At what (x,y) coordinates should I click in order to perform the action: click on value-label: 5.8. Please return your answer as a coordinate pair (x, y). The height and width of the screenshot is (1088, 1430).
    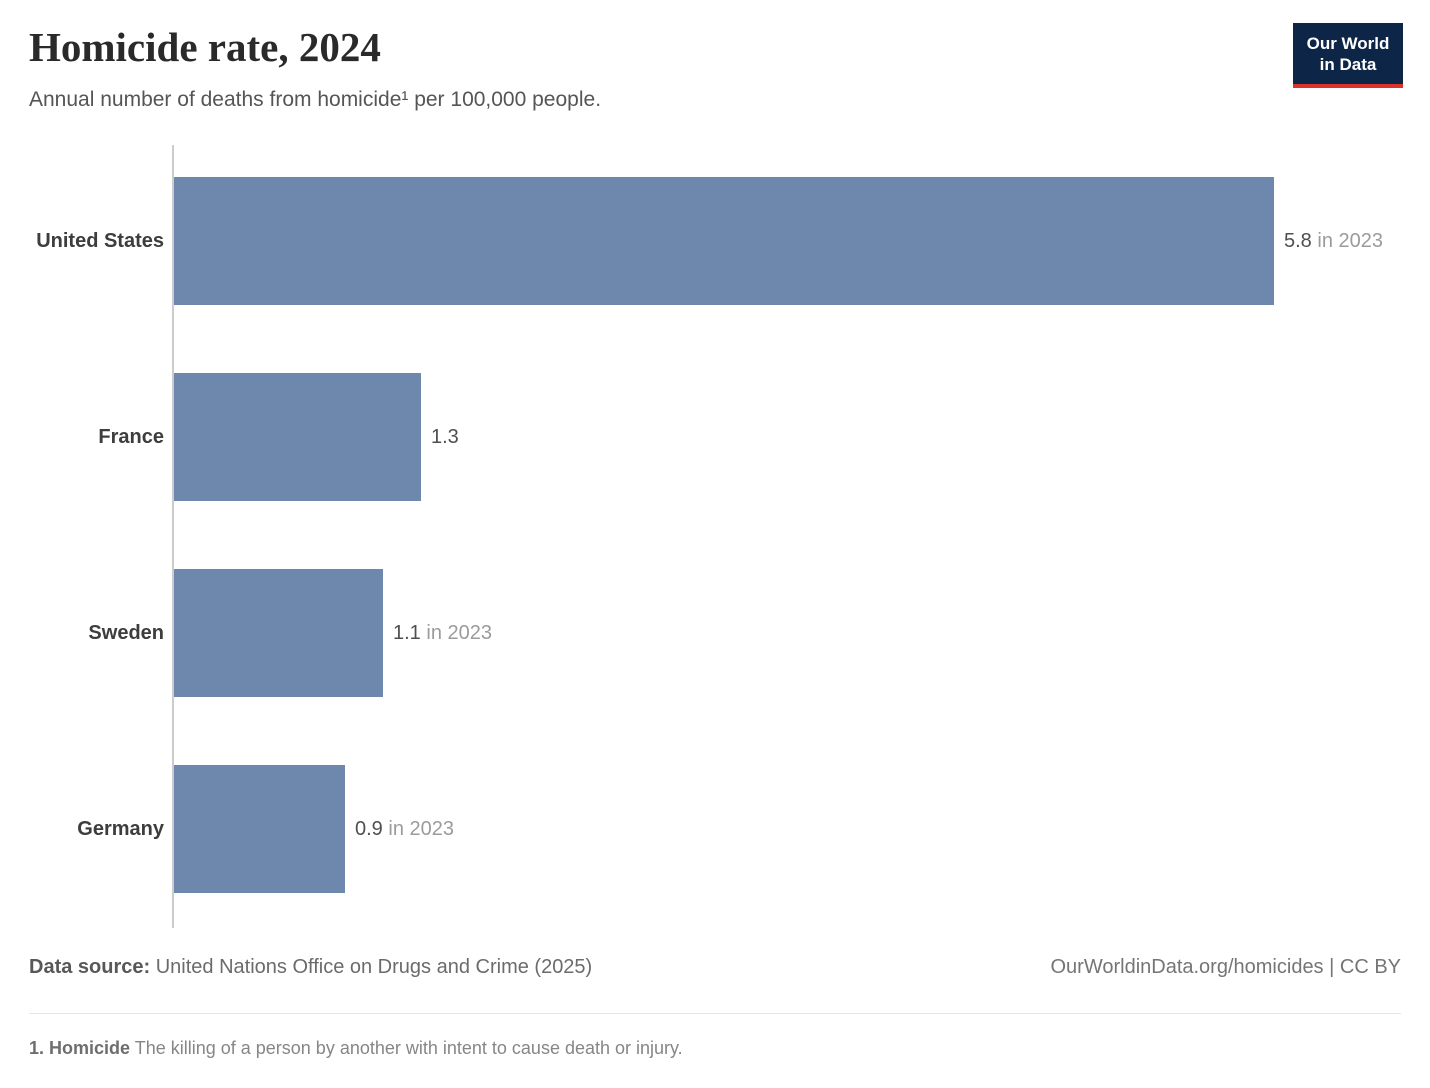
    Looking at the image, I should click on (1298, 240).